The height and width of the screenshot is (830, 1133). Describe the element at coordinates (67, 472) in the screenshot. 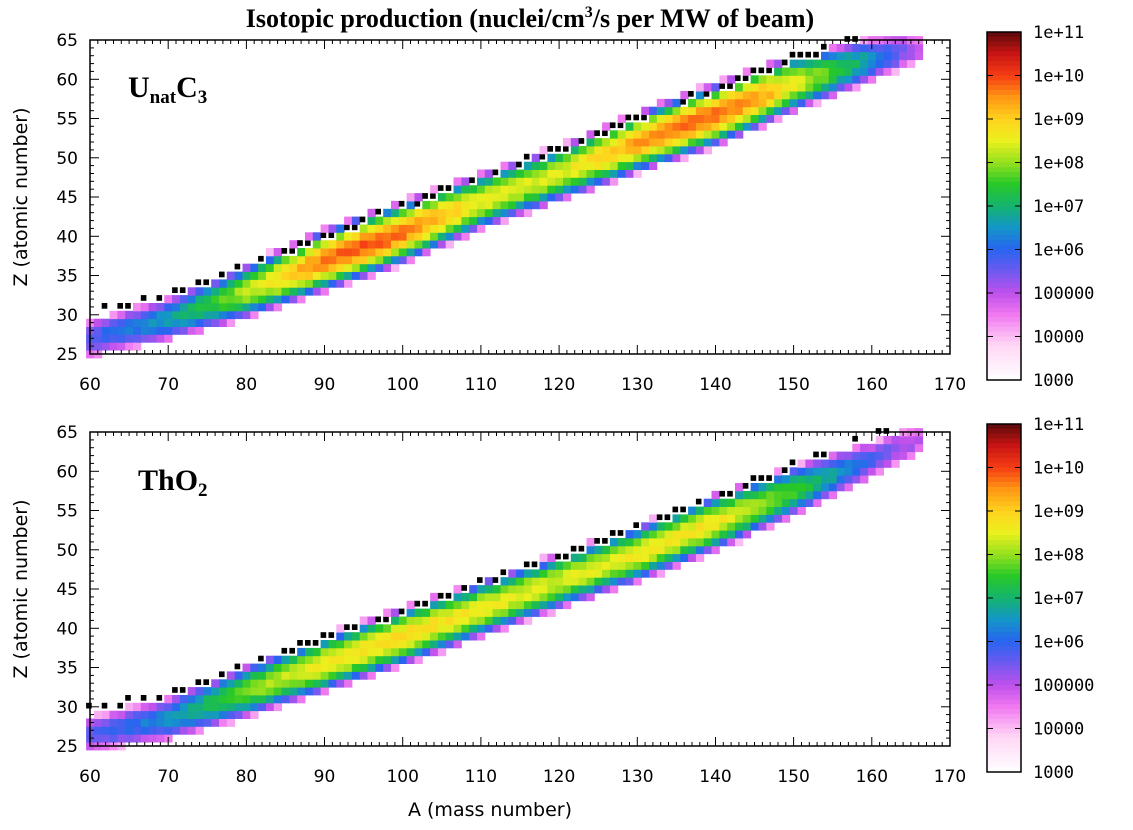

I see `y-tick-label: 60` at that location.